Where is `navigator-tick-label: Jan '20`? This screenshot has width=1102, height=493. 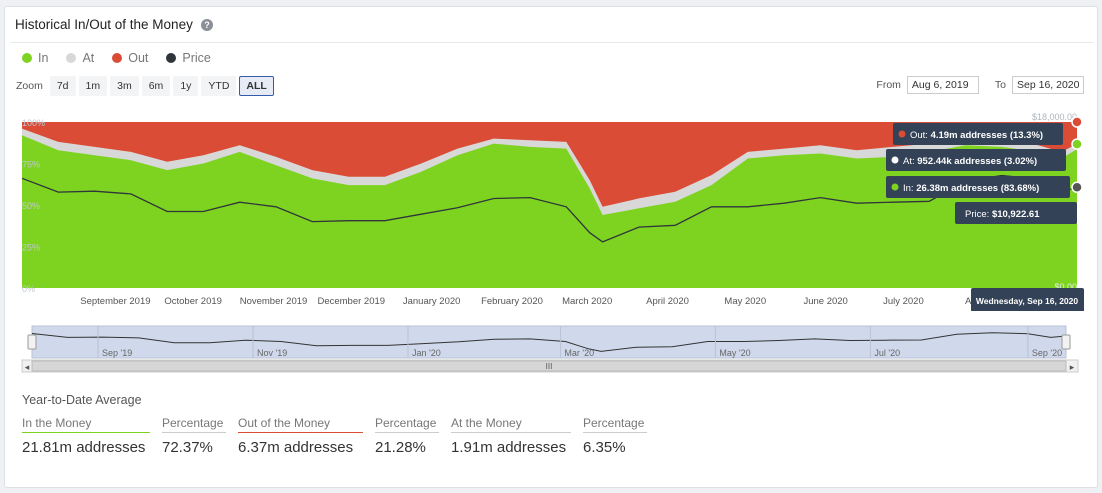
navigator-tick-label: Jan '20 is located at coordinates (426, 353).